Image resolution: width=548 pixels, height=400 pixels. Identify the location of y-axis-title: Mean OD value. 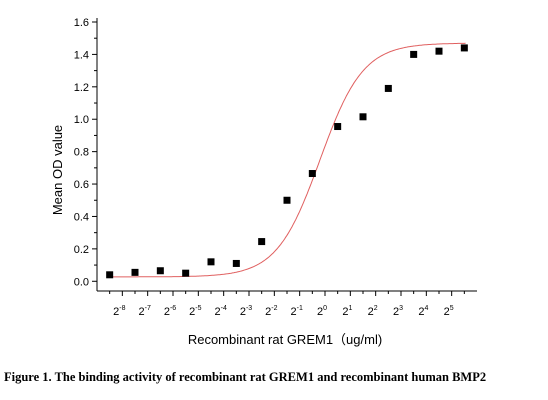
(57, 170).